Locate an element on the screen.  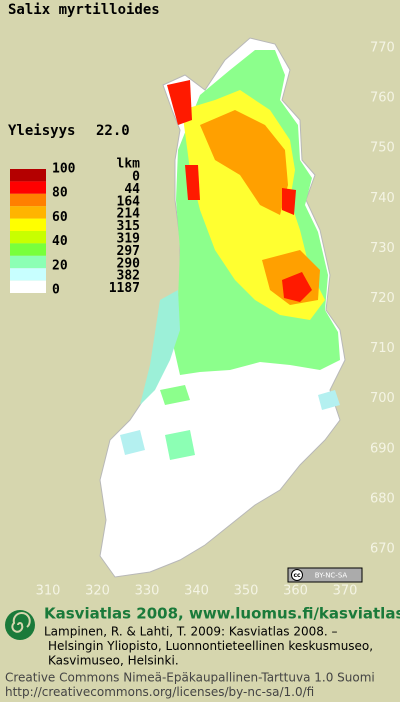
legend-scale-label: 0 is located at coordinates (56, 290).